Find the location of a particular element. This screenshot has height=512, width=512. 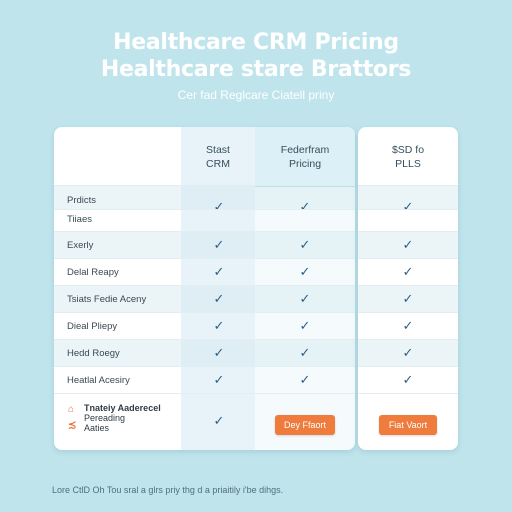

column-header-line2: Pricing is located at coordinates (305, 164).